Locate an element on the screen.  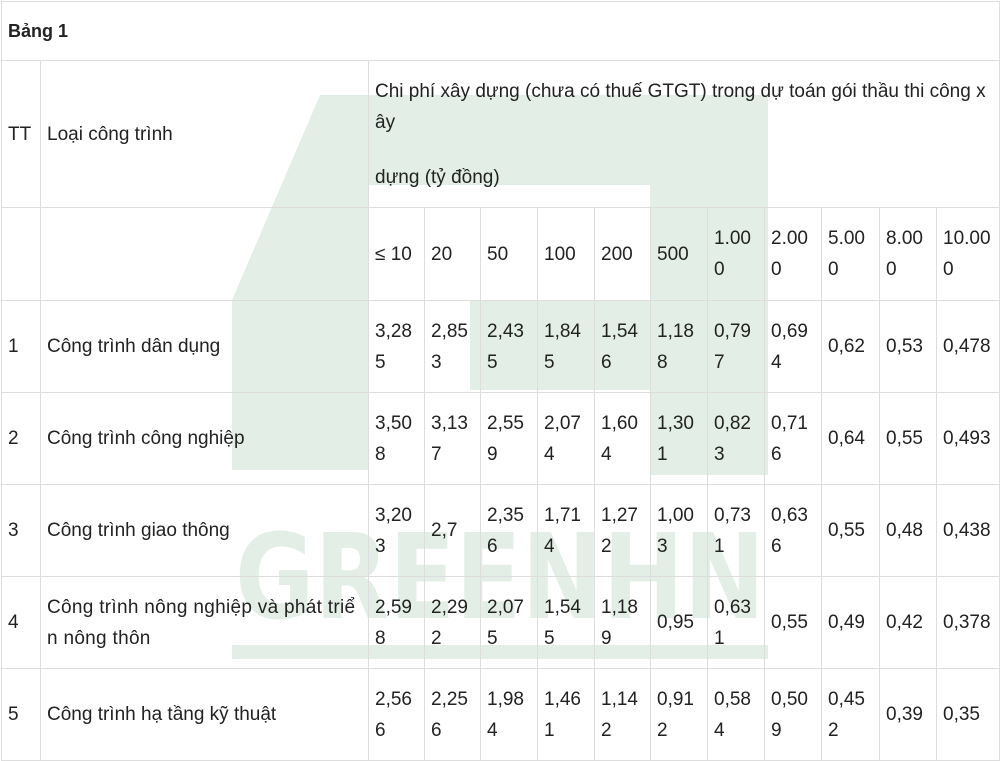
cell: 0,493 is located at coordinates (967, 438).